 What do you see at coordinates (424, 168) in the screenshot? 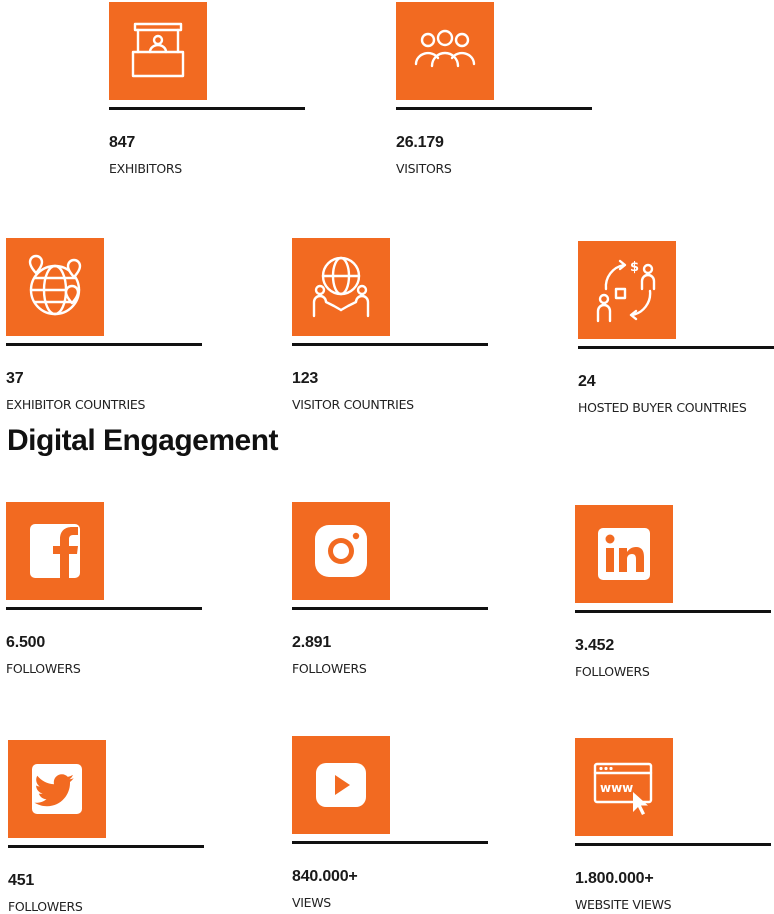
I see `stat-label: VISITORS` at bounding box center [424, 168].